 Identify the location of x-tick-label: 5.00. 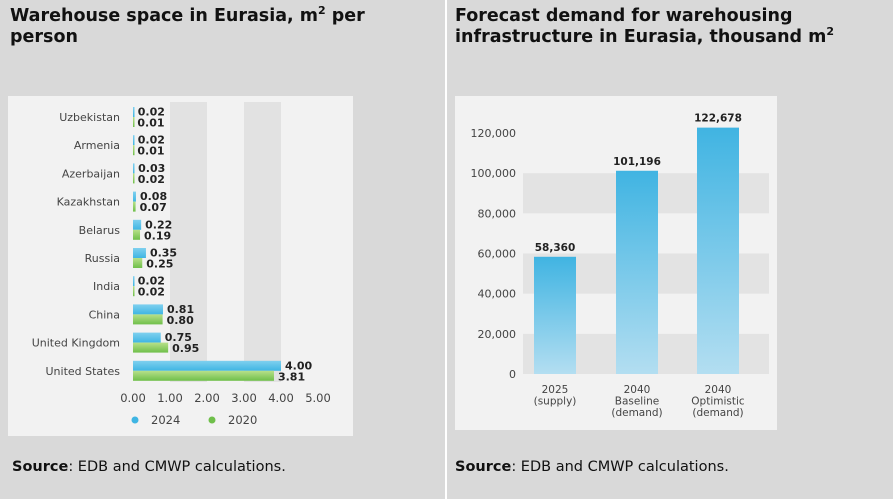
(318, 398).